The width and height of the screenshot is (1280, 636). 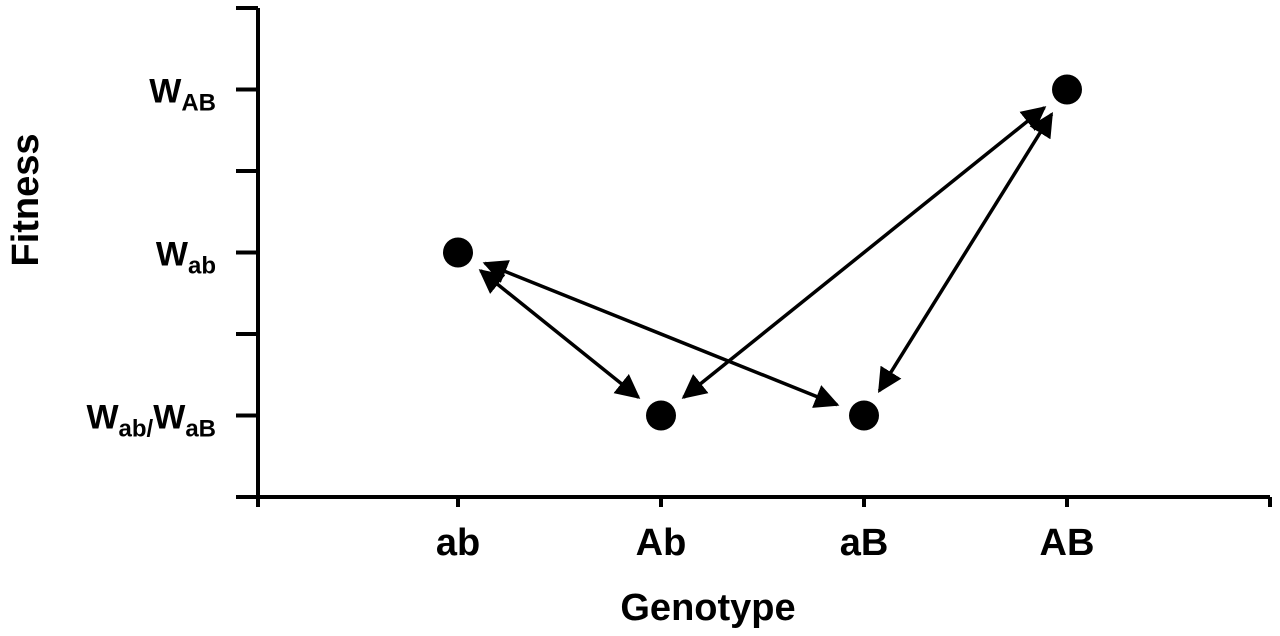 I want to click on transition-arrow-Ab-AB, so click(x=864, y=252).